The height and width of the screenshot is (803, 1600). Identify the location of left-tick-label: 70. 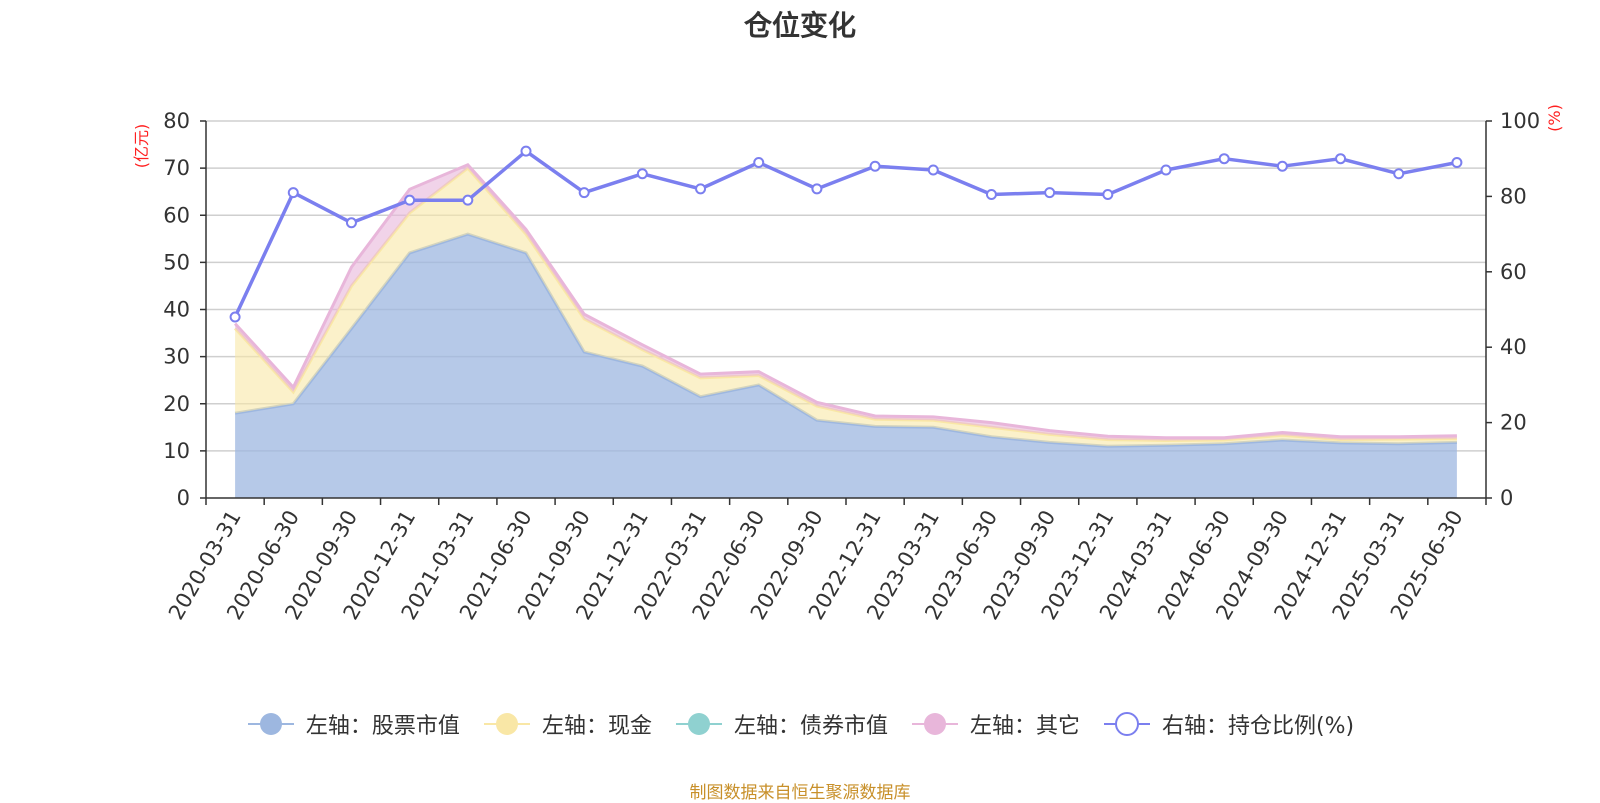
(176, 168).